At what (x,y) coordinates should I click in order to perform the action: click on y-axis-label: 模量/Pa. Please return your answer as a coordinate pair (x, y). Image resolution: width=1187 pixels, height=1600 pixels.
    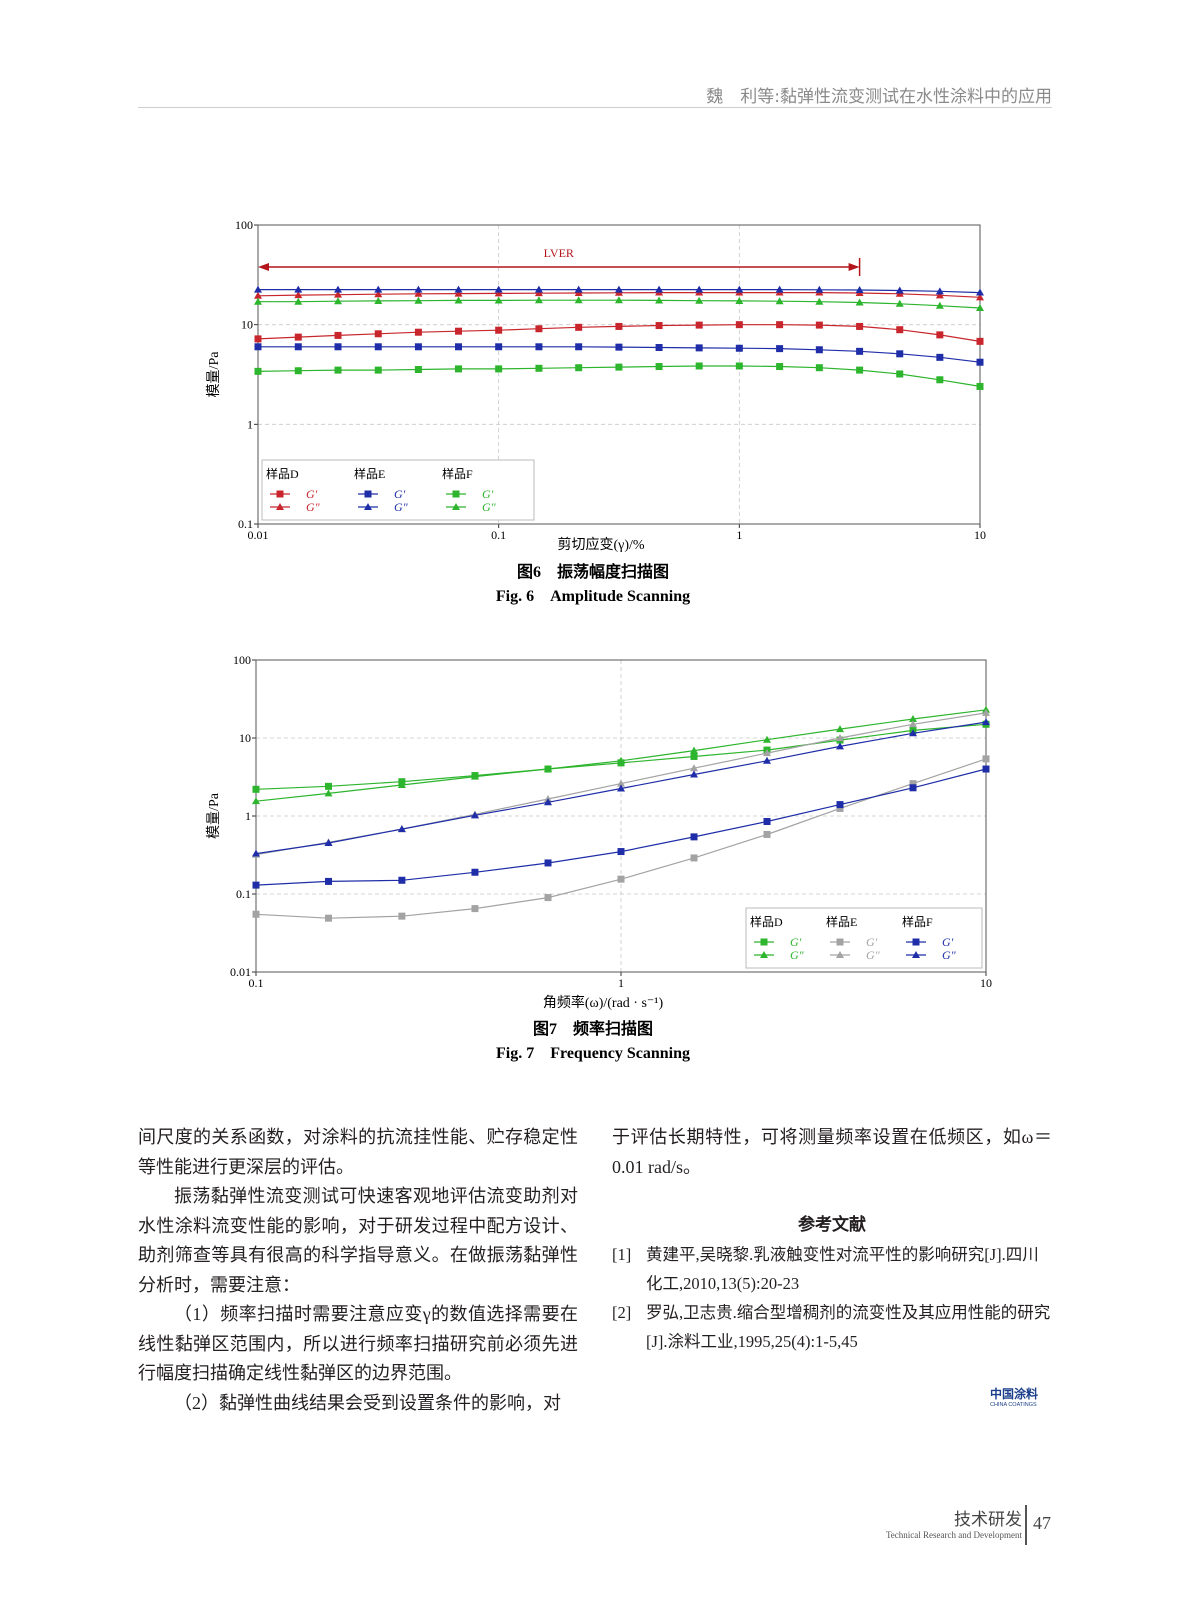
    Looking at the image, I should click on (214, 374).